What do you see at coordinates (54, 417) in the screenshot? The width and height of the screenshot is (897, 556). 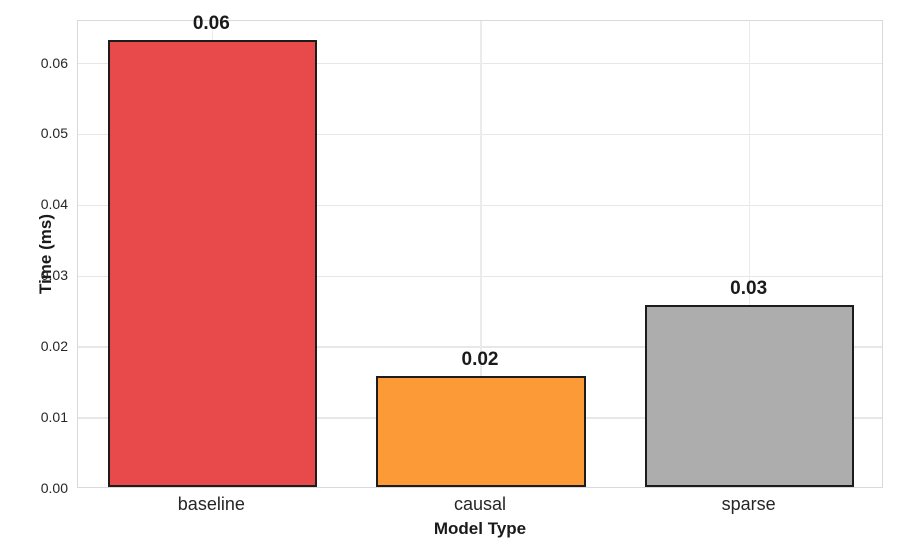 I see `y-axis-tick-label: 0.01` at bounding box center [54, 417].